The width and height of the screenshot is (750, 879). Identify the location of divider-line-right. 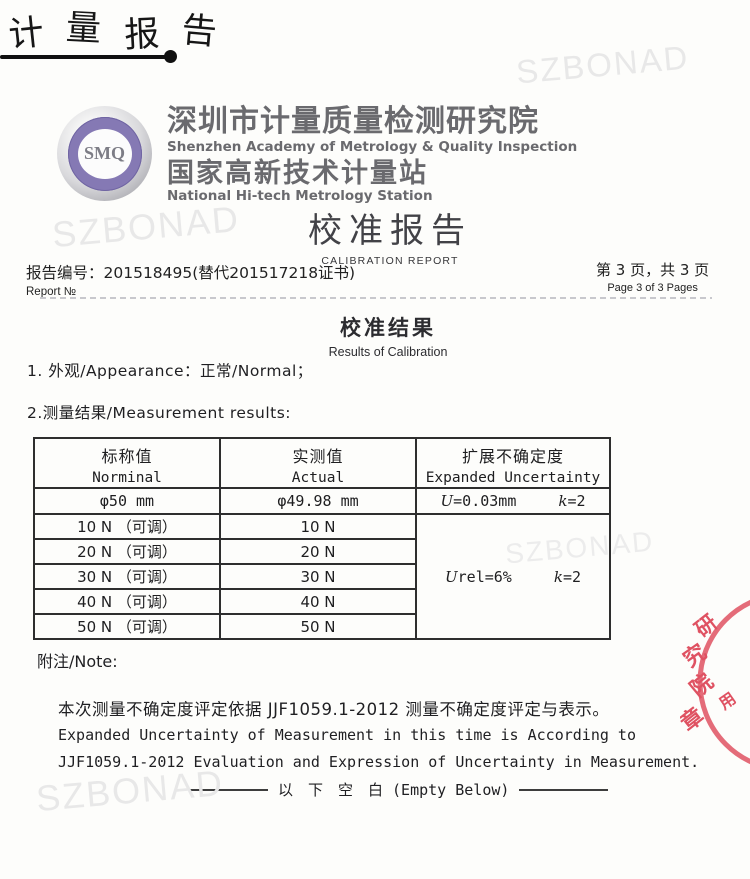
(563, 789).